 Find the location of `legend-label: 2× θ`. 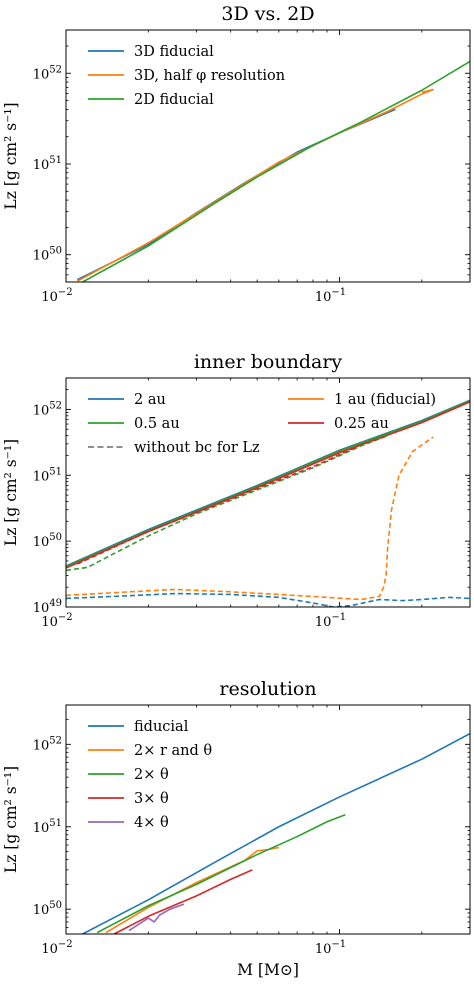

legend-label: 2× θ is located at coordinates (151, 775).